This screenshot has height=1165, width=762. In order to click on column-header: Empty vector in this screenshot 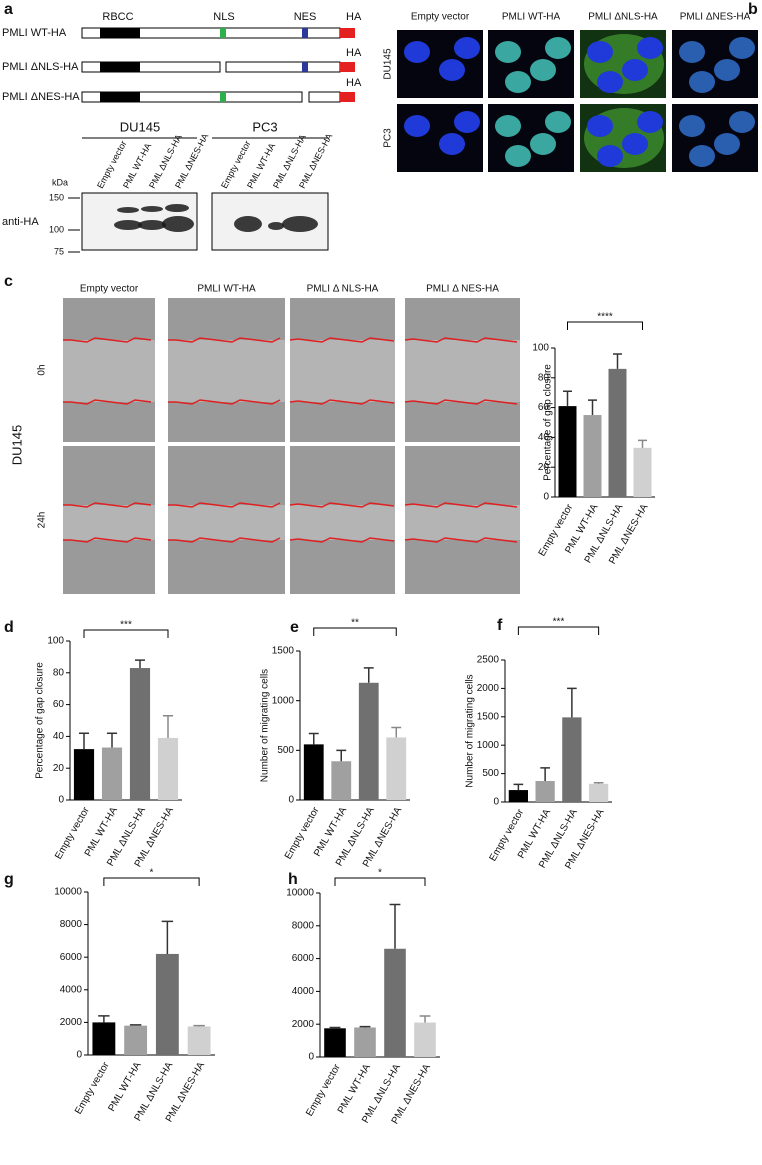, I will do `click(109, 289)`.